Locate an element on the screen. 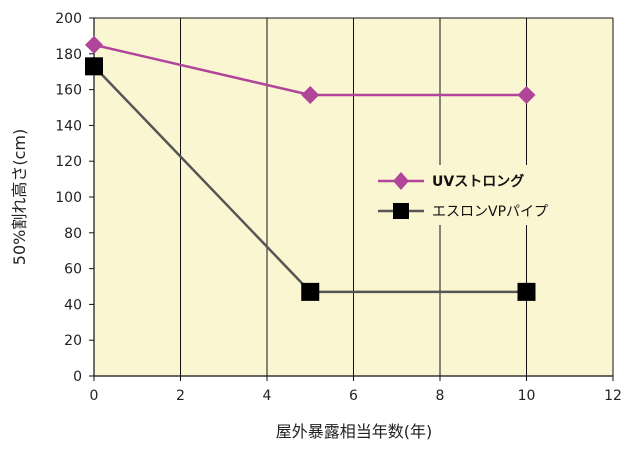 The image size is (640, 452). legend-label-uv-strong: UVストロング is located at coordinates (478, 181).